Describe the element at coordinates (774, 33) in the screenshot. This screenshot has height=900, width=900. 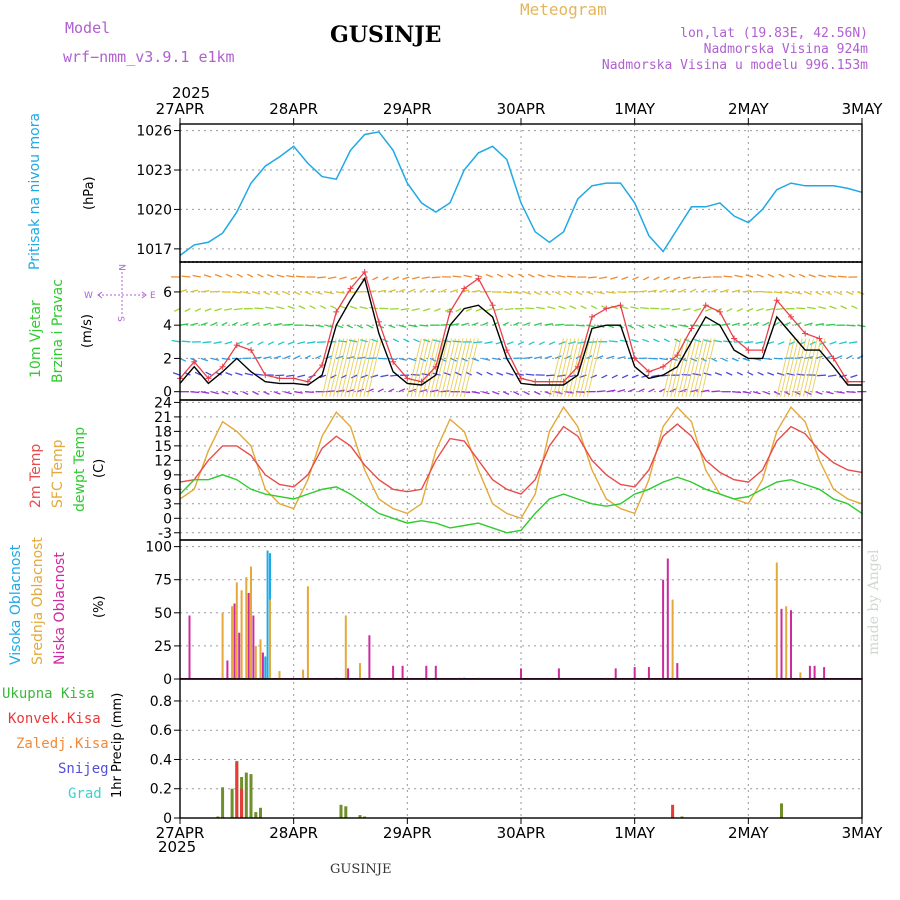
I see `lonlat-label: lon,lat (19.83E, 42.56N)` at that location.